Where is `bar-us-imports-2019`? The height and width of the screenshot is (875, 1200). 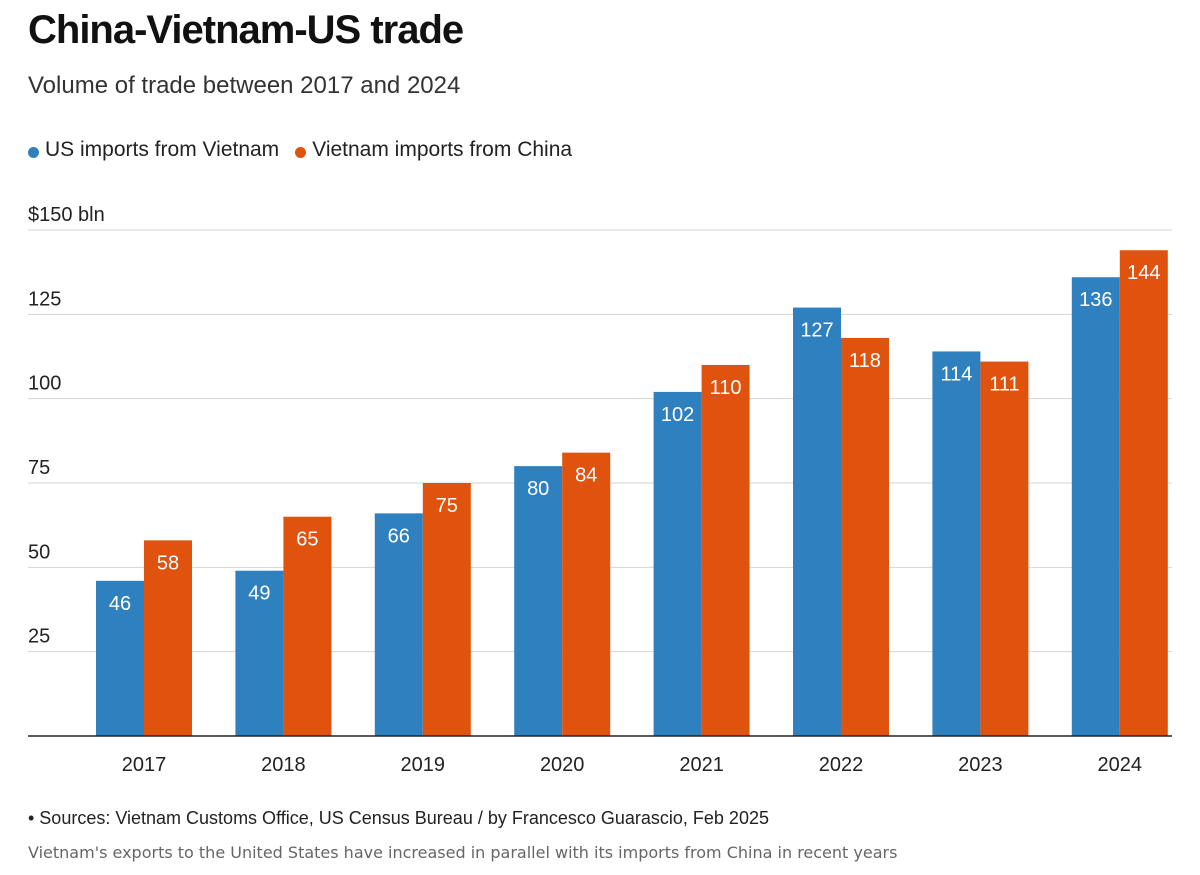
bar-us-imports-2019 is located at coordinates (398, 624).